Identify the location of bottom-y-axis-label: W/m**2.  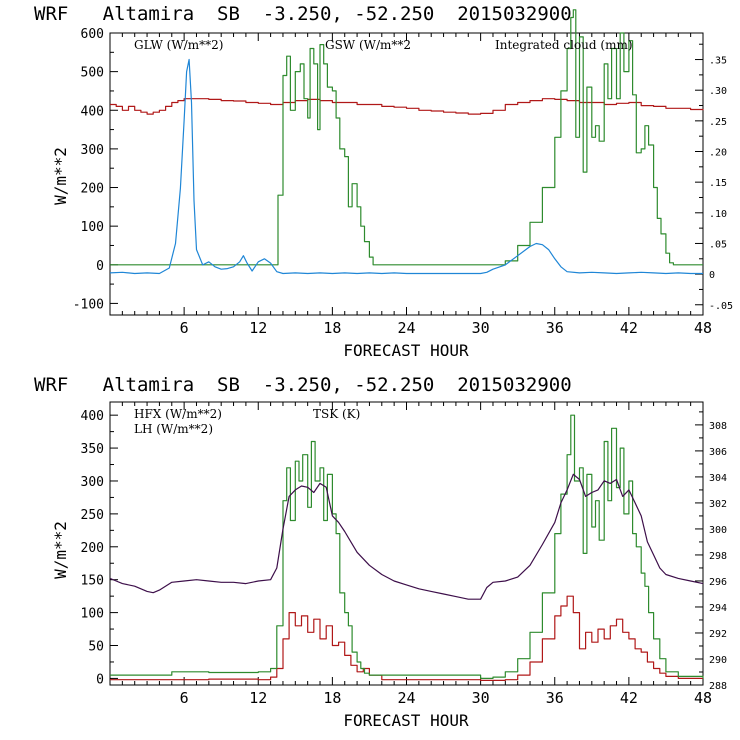
(60, 550).